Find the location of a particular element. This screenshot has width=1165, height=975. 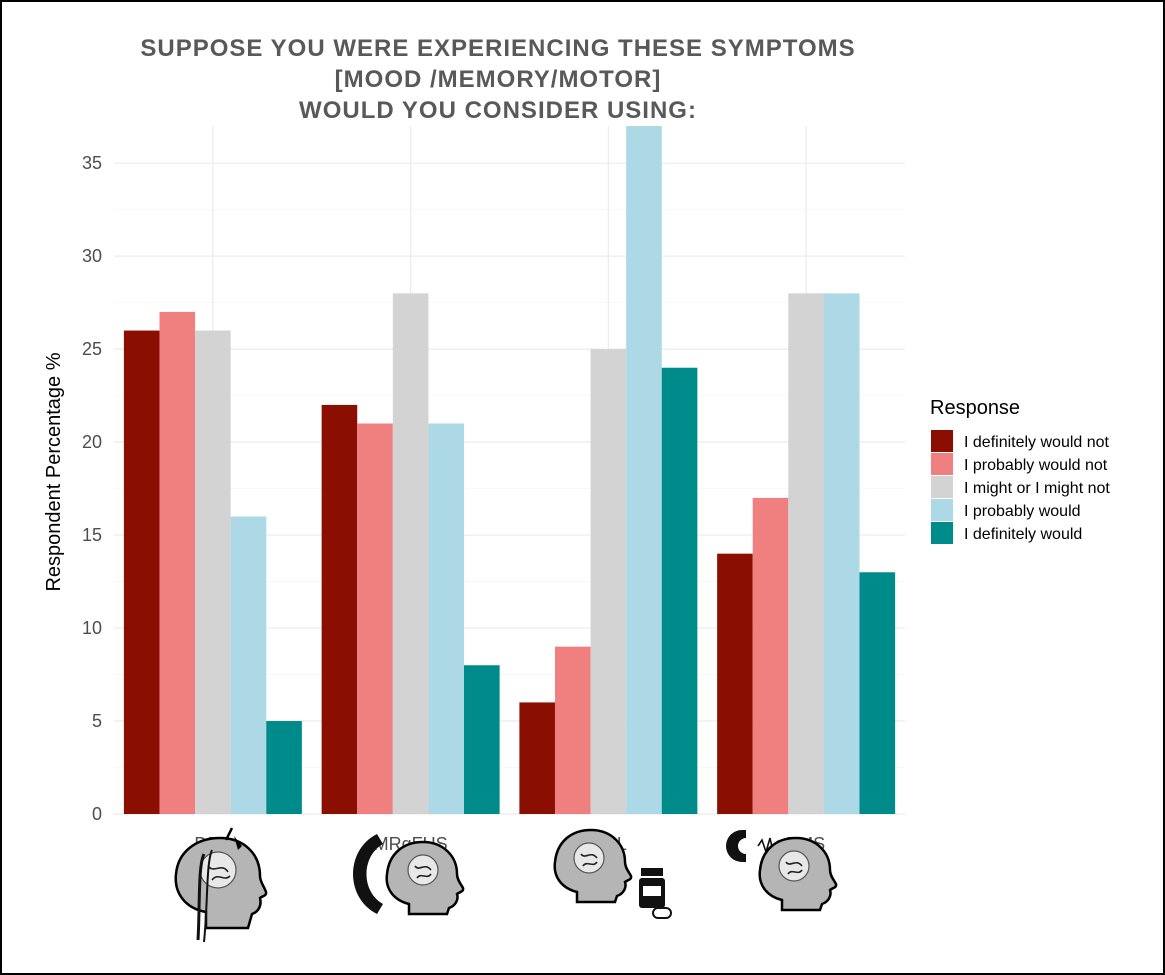

bar: I definitely would not: 26 is located at coordinates (141, 572).